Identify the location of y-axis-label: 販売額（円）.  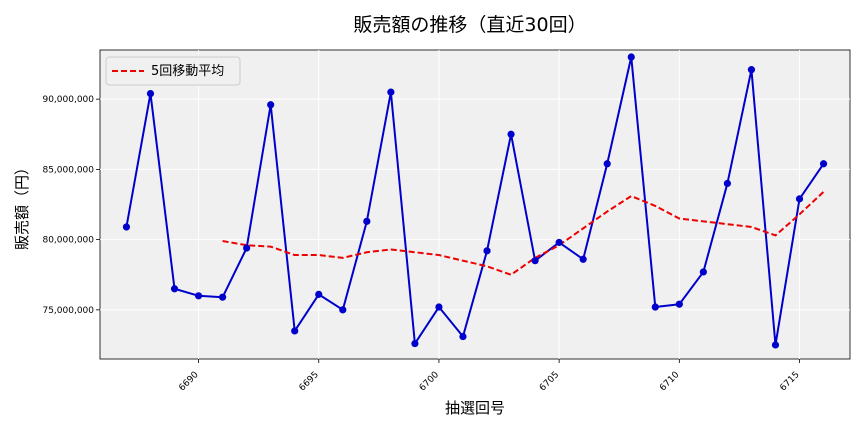
(22, 205).